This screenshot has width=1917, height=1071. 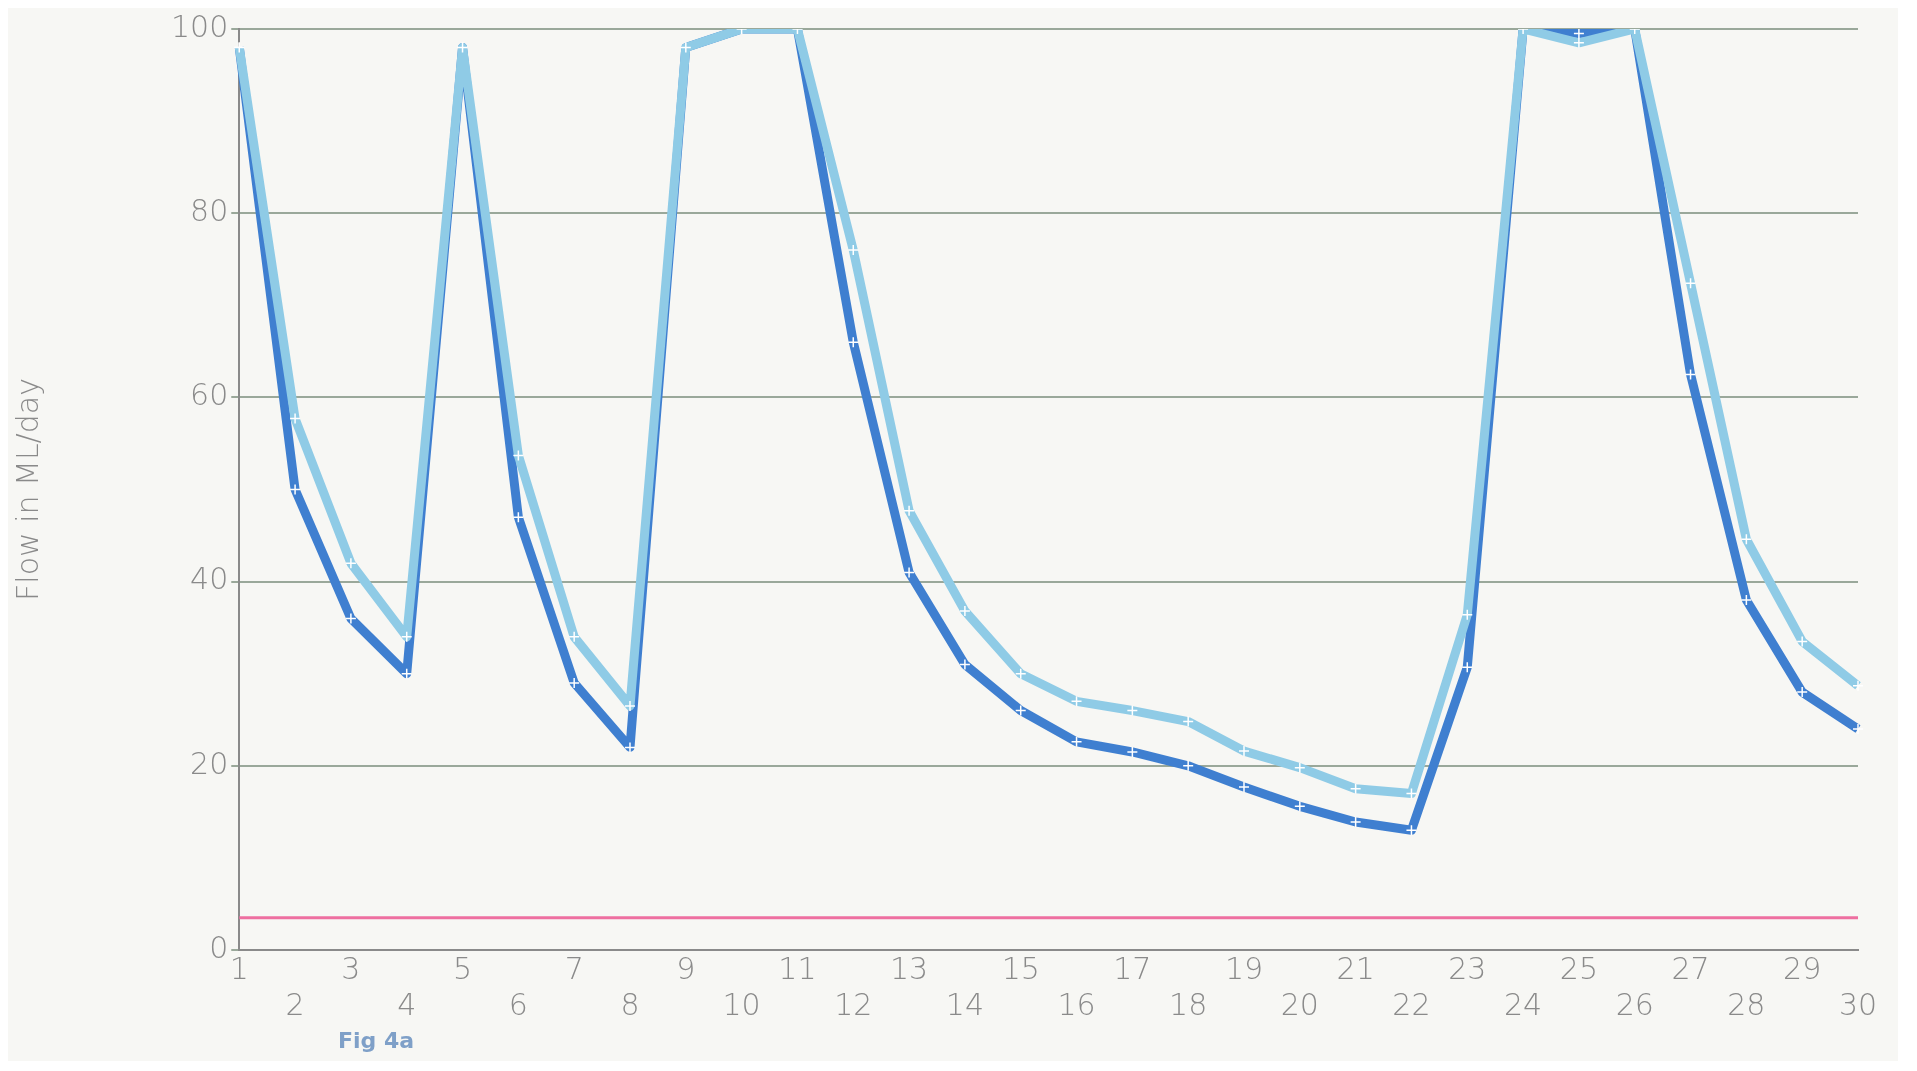 What do you see at coordinates (1578, 968) in the screenshot?
I see `x-tick-label: 25` at bounding box center [1578, 968].